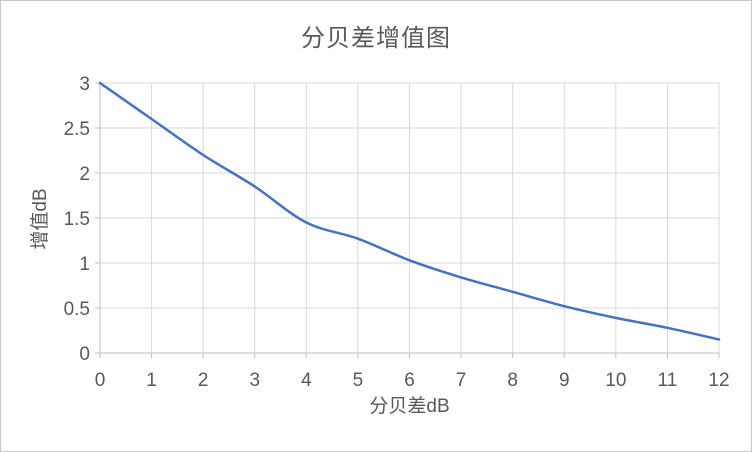 This screenshot has height=452, width=752. I want to click on x-tick-label: 8, so click(512, 380).